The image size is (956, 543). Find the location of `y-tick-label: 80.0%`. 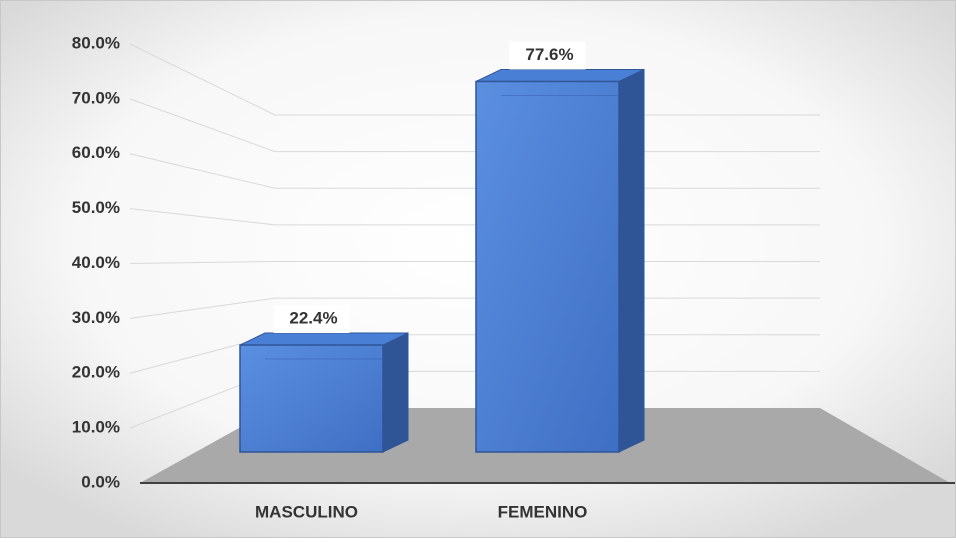

y-tick-label: 80.0% is located at coordinates (96, 42).